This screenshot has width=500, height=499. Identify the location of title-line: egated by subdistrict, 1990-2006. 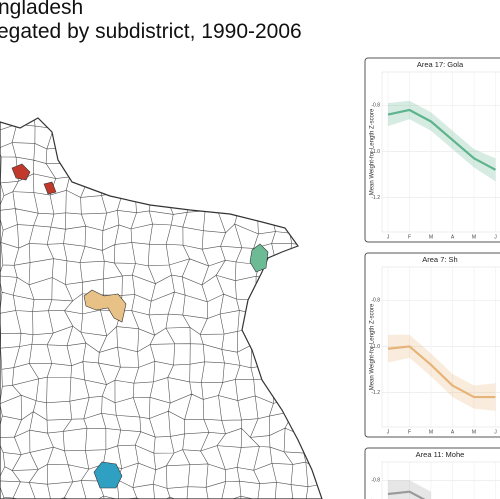
(151, 31).